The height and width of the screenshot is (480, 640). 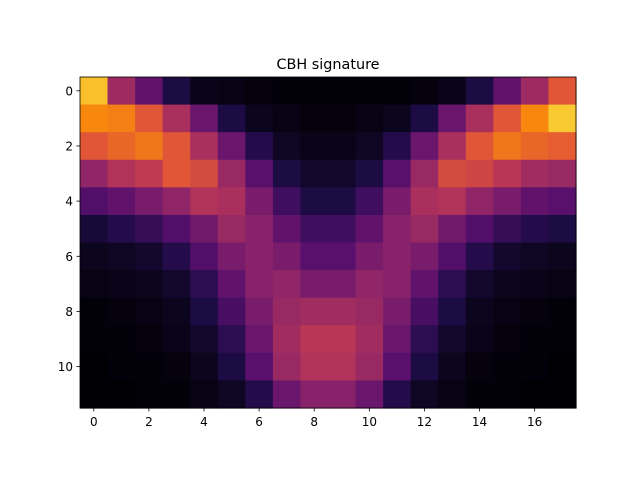 What do you see at coordinates (69, 146) in the screenshot?
I see `y-tick-label: 2` at bounding box center [69, 146].